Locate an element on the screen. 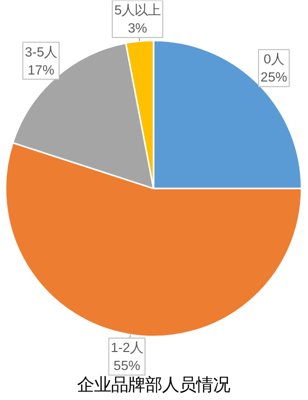  slice-label: 1-2人 is located at coordinates (127, 348).